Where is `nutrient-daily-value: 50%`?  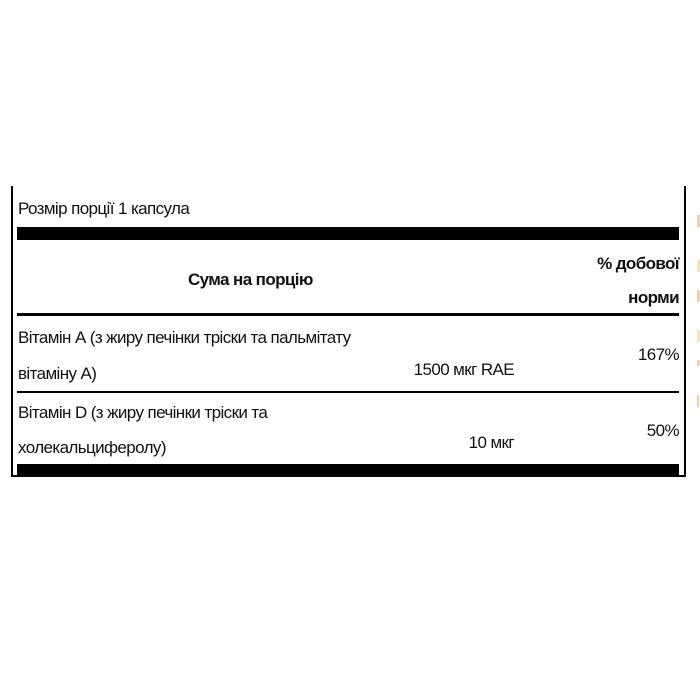 nutrient-daily-value: 50% is located at coordinates (663, 430).